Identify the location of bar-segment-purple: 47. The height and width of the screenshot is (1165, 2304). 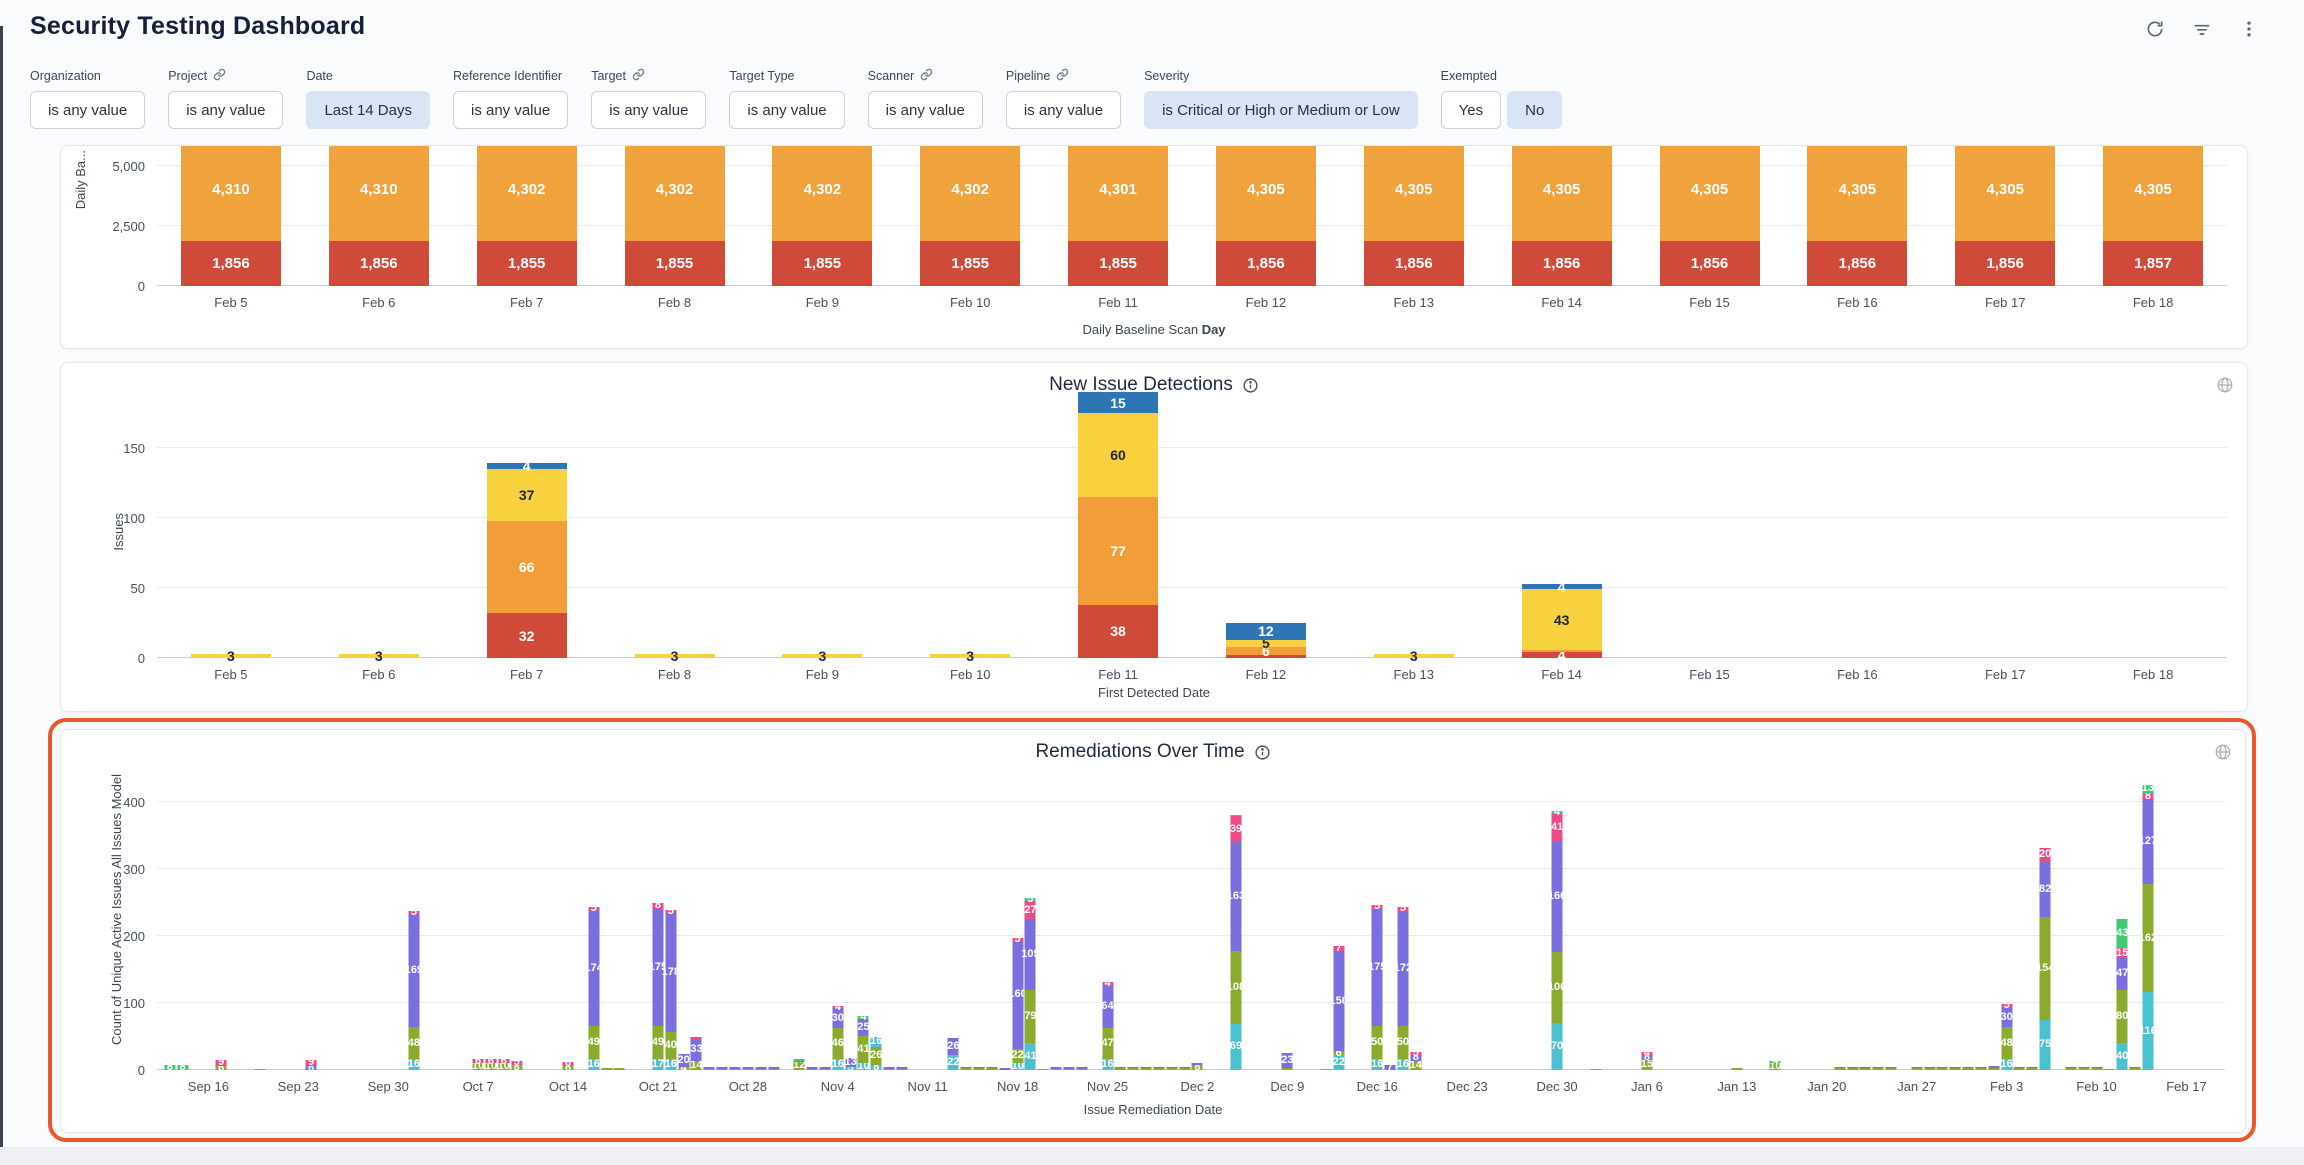
(2122, 974).